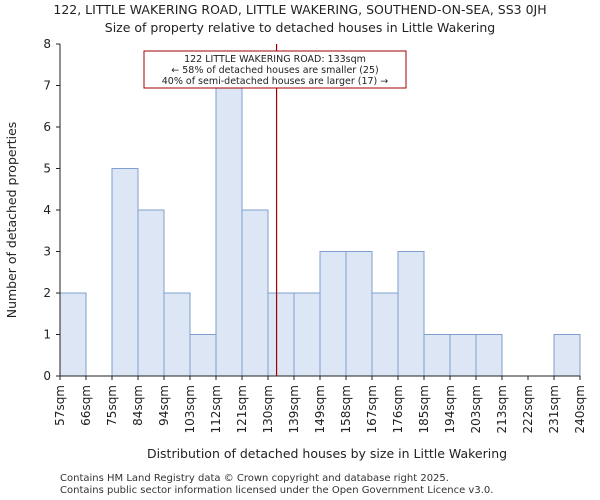 Image resolution: width=600 pixels, height=500 pixels. I want to click on x-tick-label: 139sqm, so click(294, 409).